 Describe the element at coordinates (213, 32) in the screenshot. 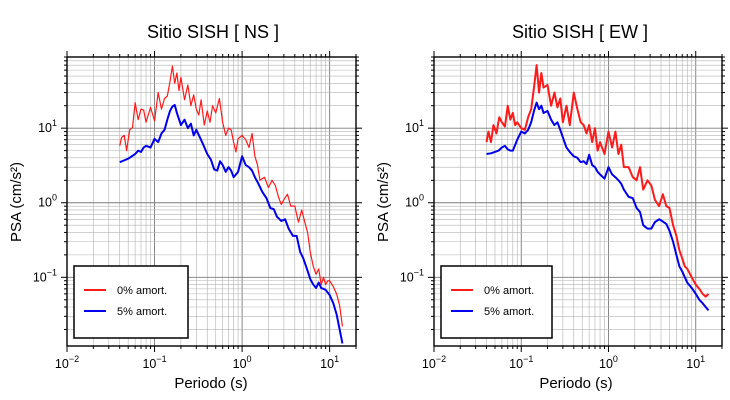

I see `chart-title: Sitio SISH [ NS ]` at that location.